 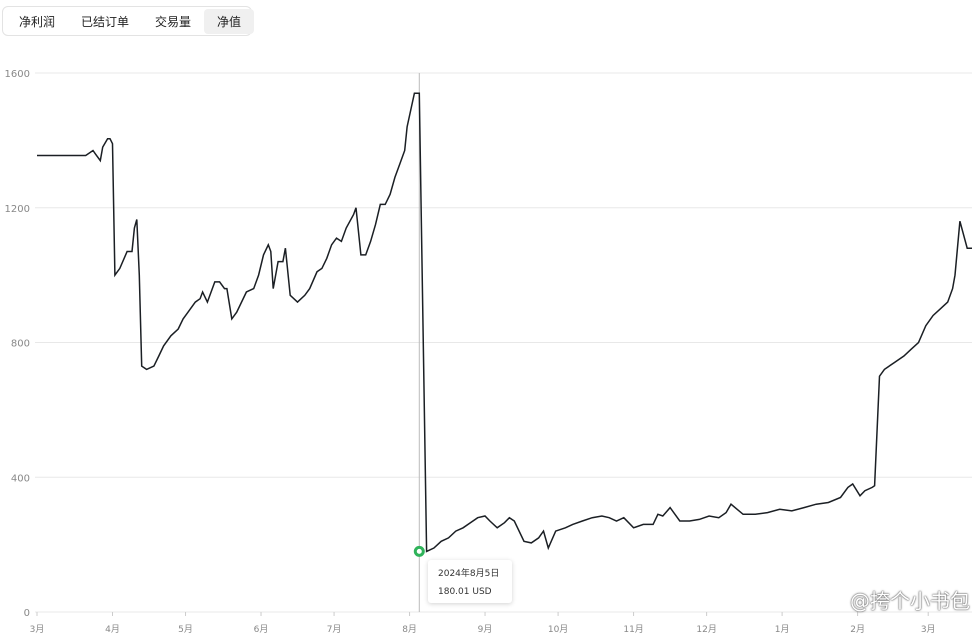 What do you see at coordinates (37, 21) in the screenshot?
I see `tab: 净利润` at bounding box center [37, 21].